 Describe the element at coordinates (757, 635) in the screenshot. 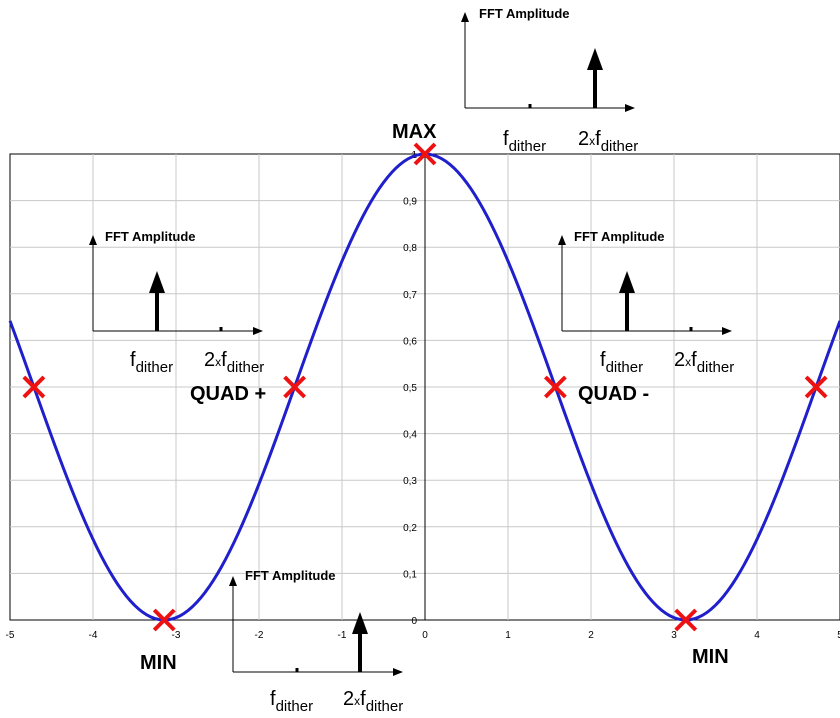

I see `x-tick-label: 4` at that location.